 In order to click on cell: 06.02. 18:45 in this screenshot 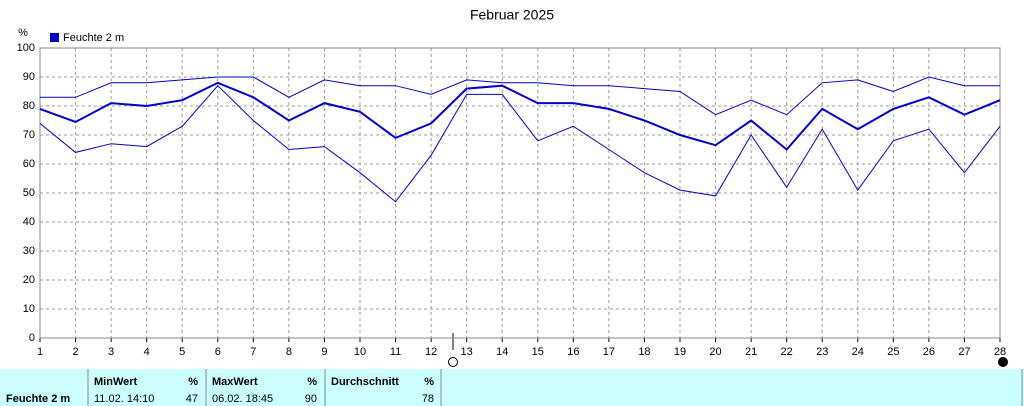, I will do `click(242, 399)`.